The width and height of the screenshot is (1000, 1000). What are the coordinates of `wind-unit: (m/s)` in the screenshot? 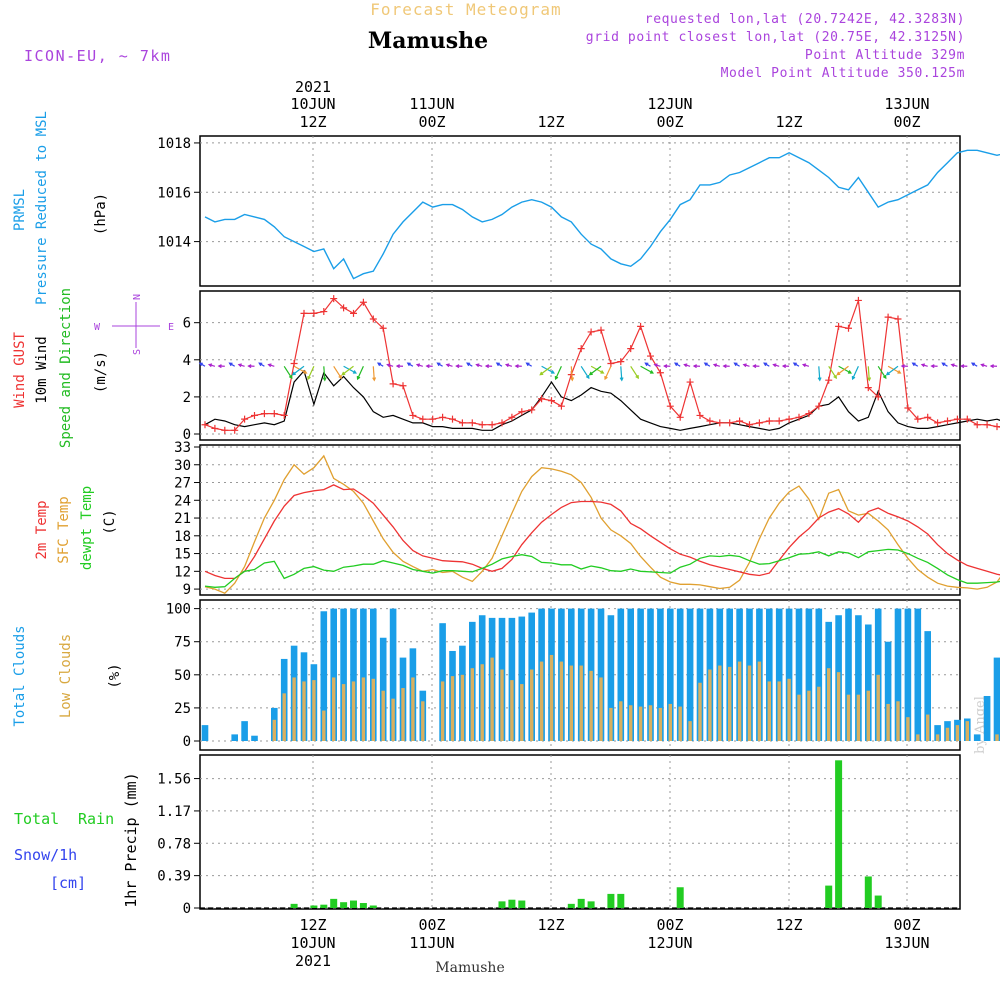 It's located at (101, 372).